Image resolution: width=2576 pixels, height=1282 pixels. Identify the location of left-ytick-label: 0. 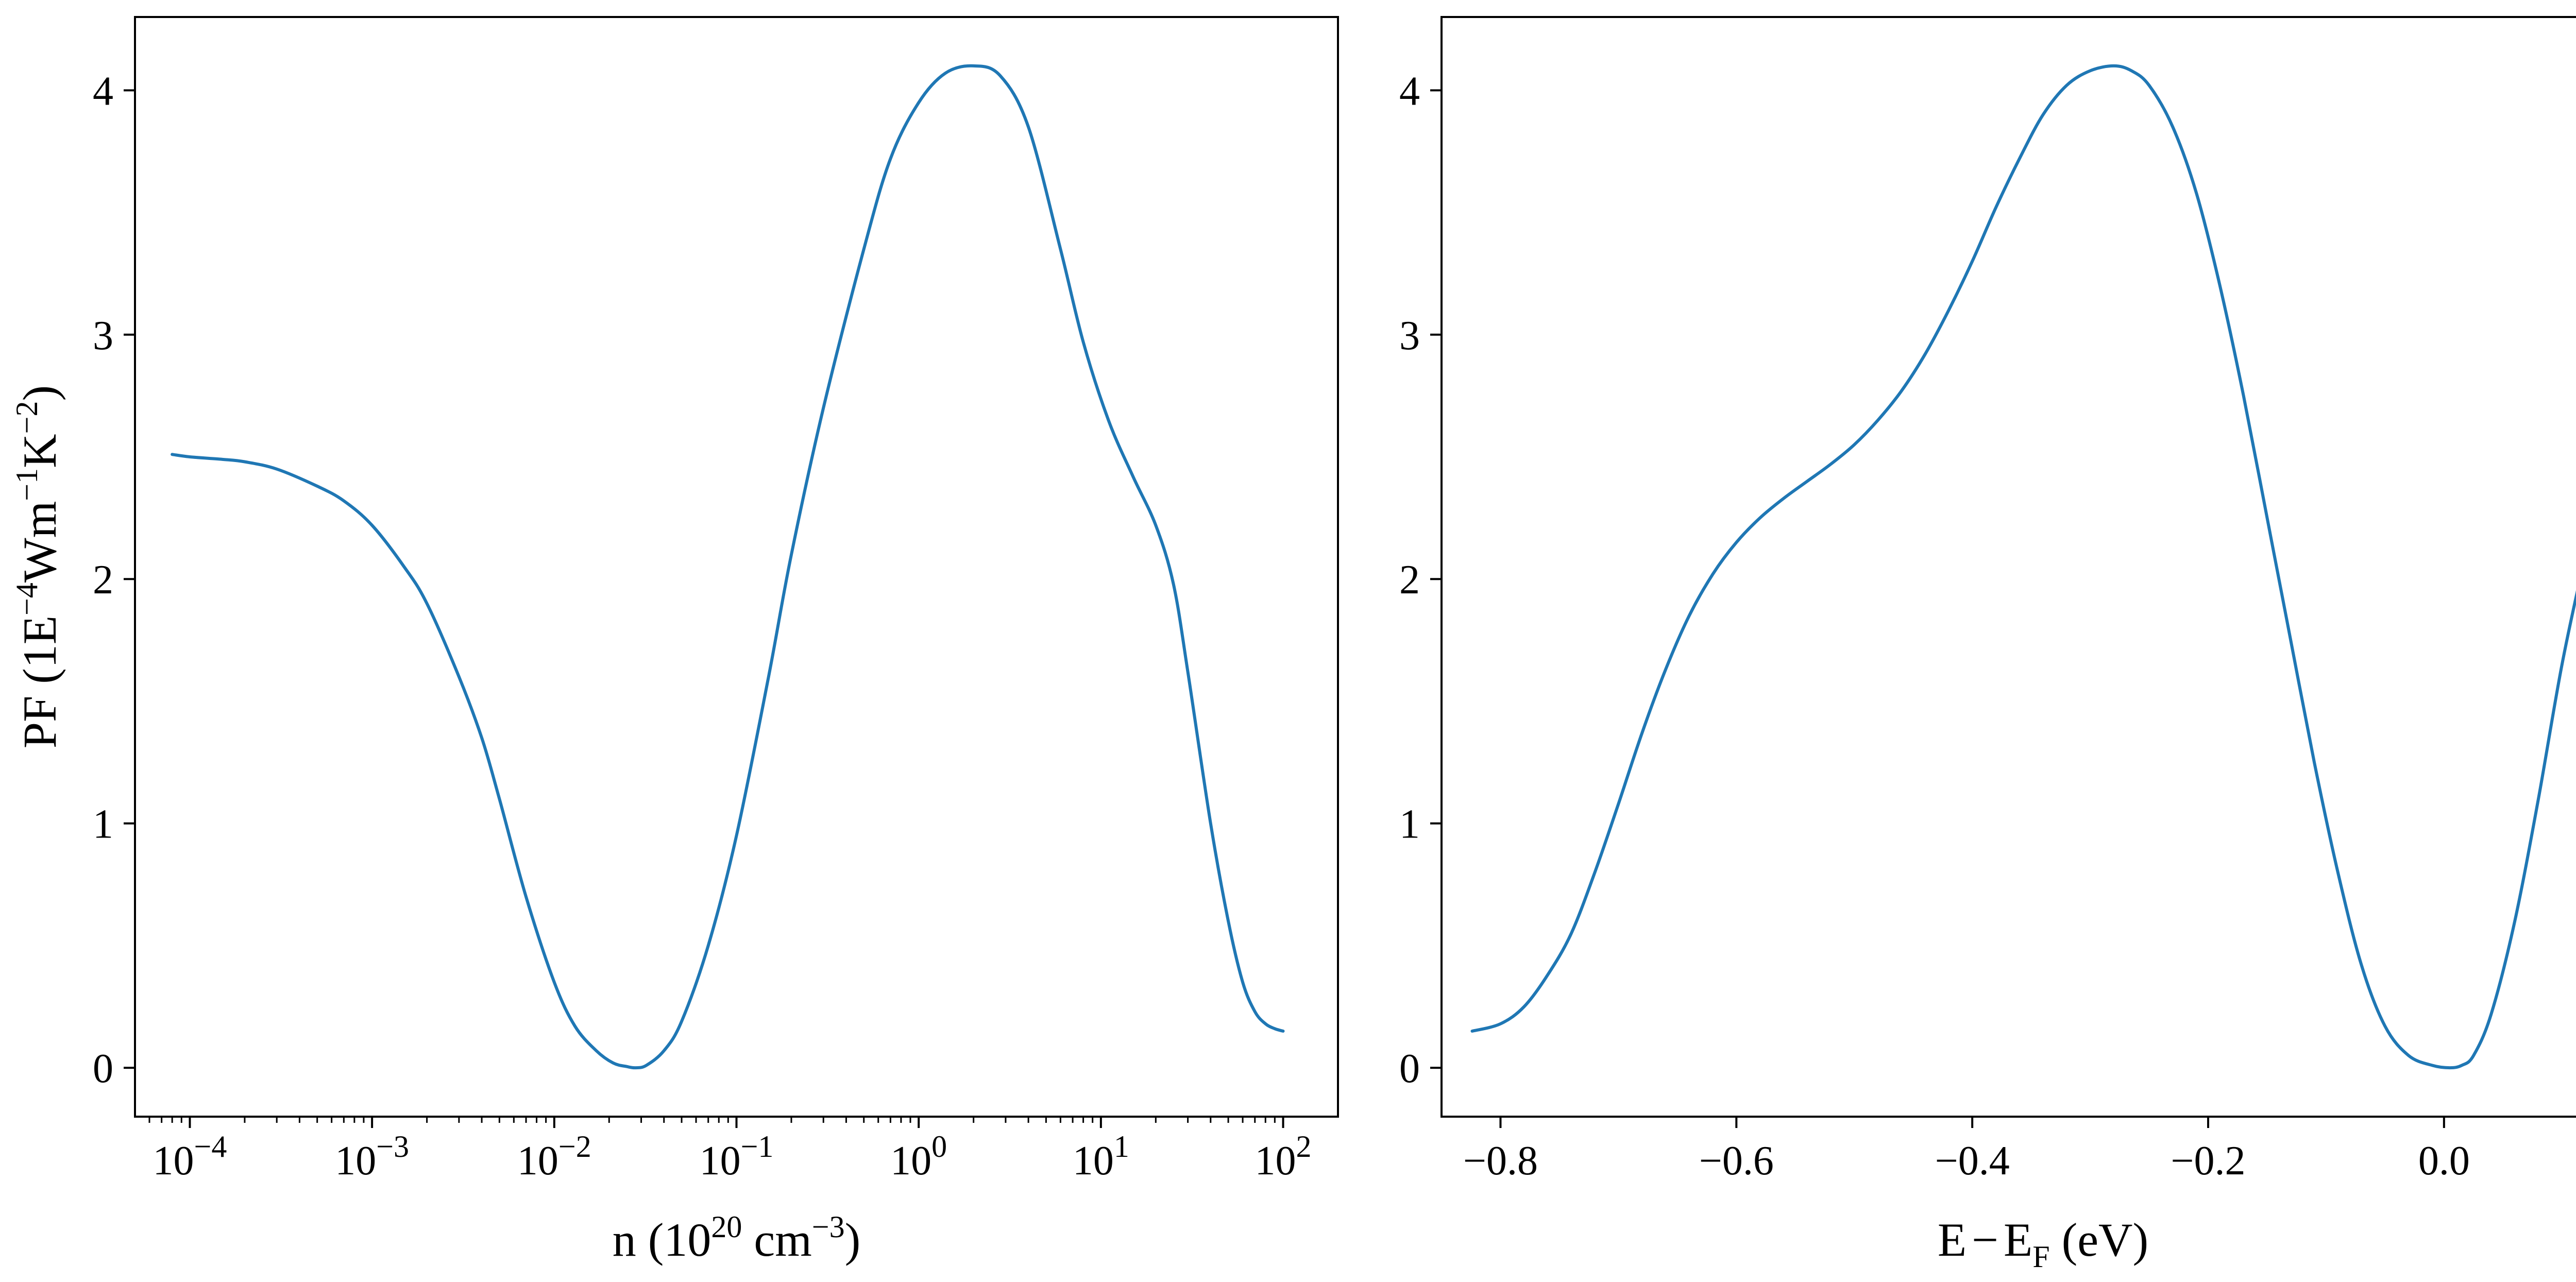
(103, 1068).